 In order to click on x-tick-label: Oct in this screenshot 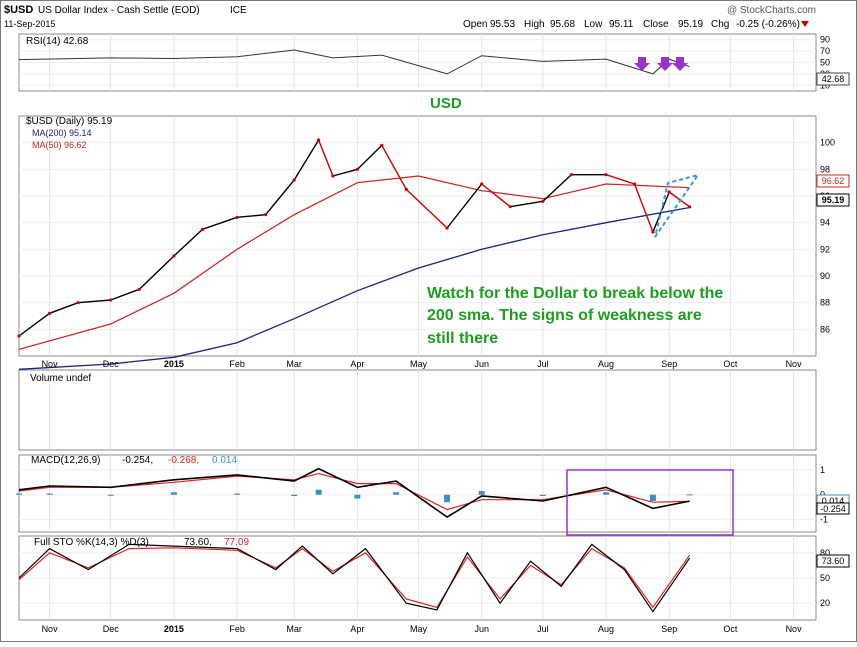, I will do `click(730, 629)`.